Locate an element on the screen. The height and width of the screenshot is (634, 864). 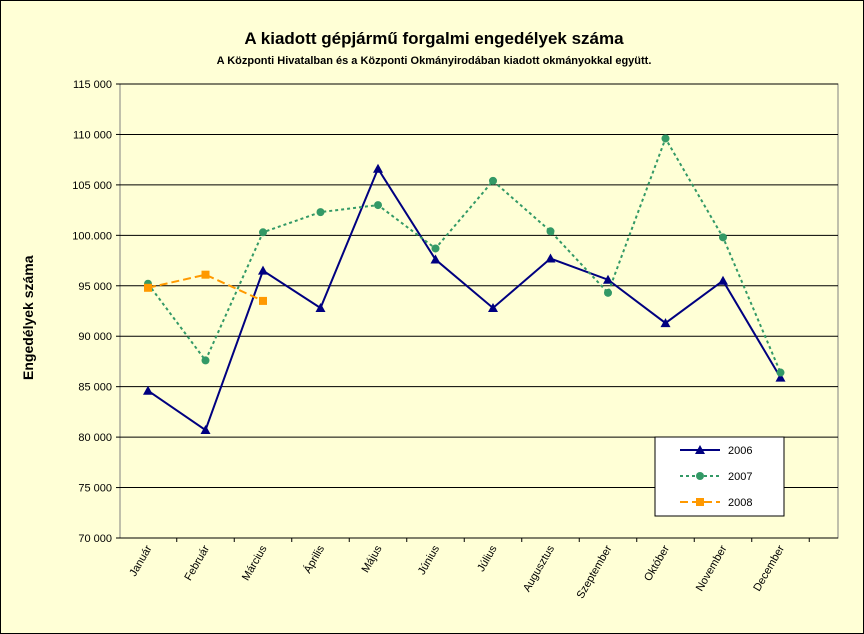
y-tick-label: 105 000 is located at coordinates (92, 186).